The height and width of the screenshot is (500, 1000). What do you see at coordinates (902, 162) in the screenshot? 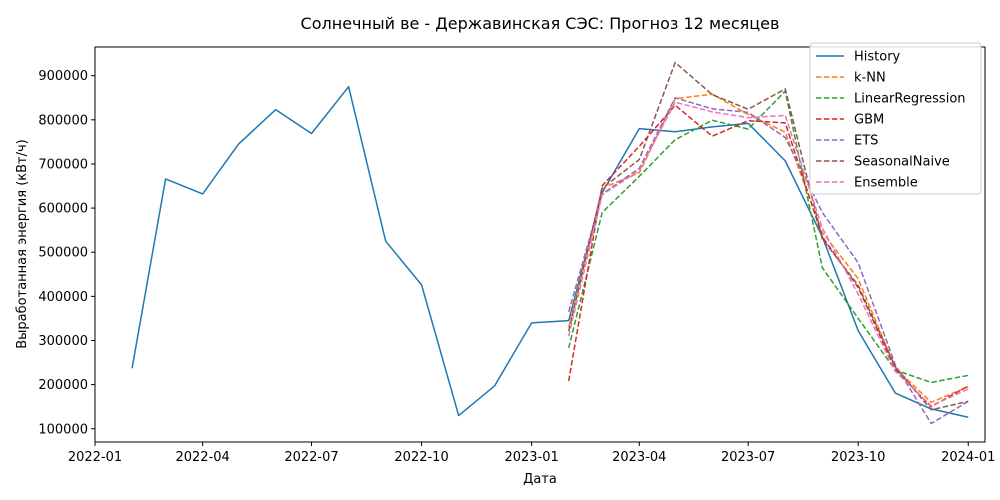
I see `legend-label-seasonalnaive: SeasonalNaive` at bounding box center [902, 162].